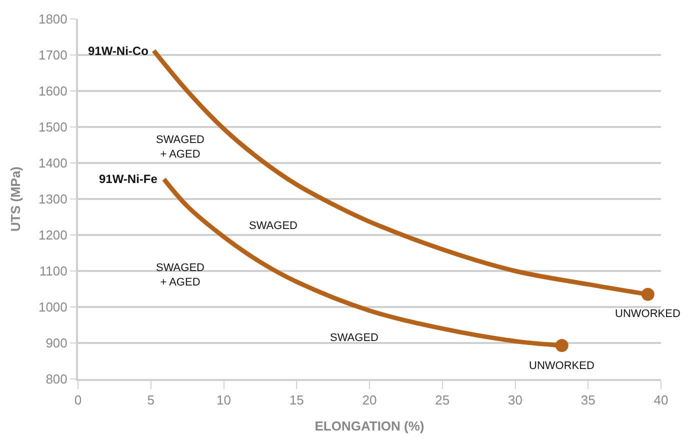 This screenshot has height=444, width=695. I want to click on x-axis-title: ELONGATION (%), so click(369, 426).